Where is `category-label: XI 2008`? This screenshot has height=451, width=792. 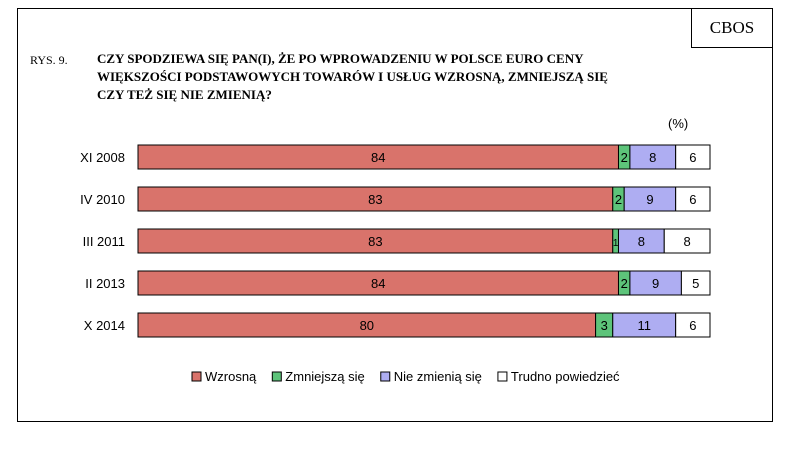 category-label: XI 2008 is located at coordinates (102, 157).